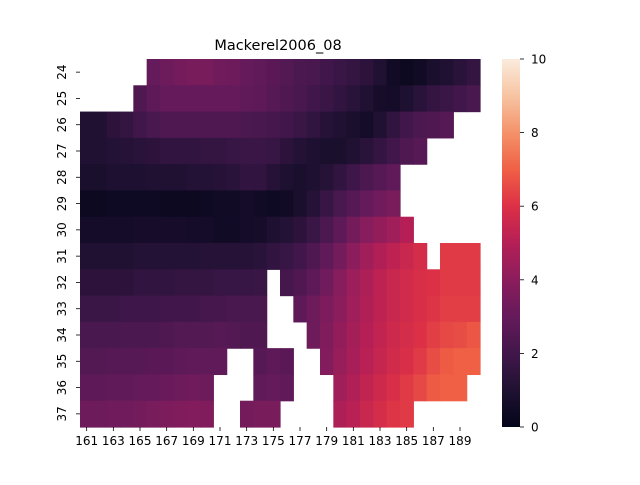  What do you see at coordinates (246, 441) in the screenshot?
I see `x-tick-label: 173` at bounding box center [246, 441].